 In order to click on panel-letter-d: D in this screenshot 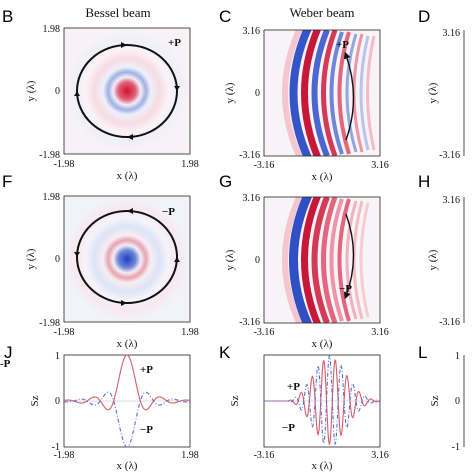, I will do `click(424, 16)`.